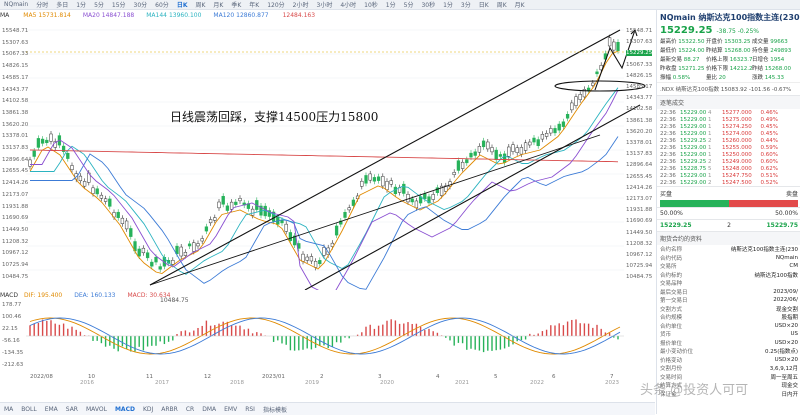  I want to click on indicator-tab: MA, so click(9, 409).